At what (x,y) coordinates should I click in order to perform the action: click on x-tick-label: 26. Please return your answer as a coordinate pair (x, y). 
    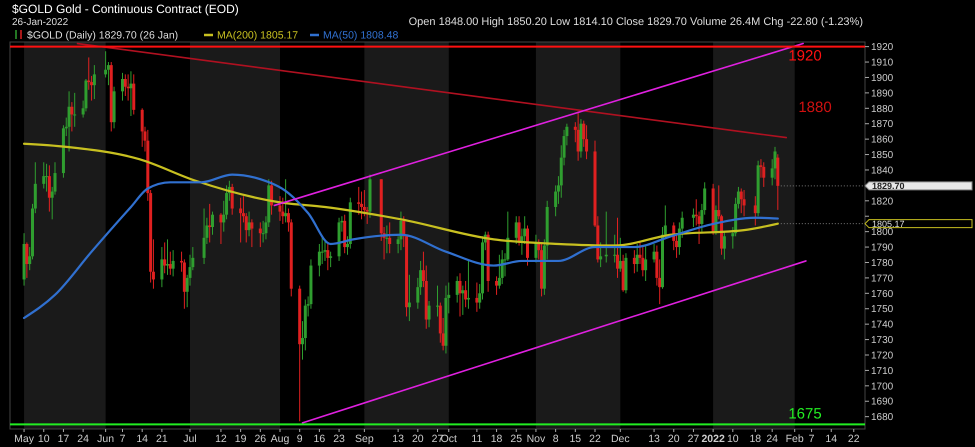
    Looking at the image, I should click on (260, 439).